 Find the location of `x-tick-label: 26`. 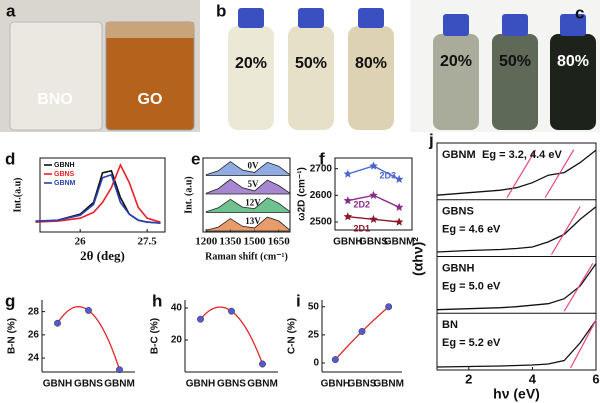

x-tick-label: 26 is located at coordinates (81, 242).